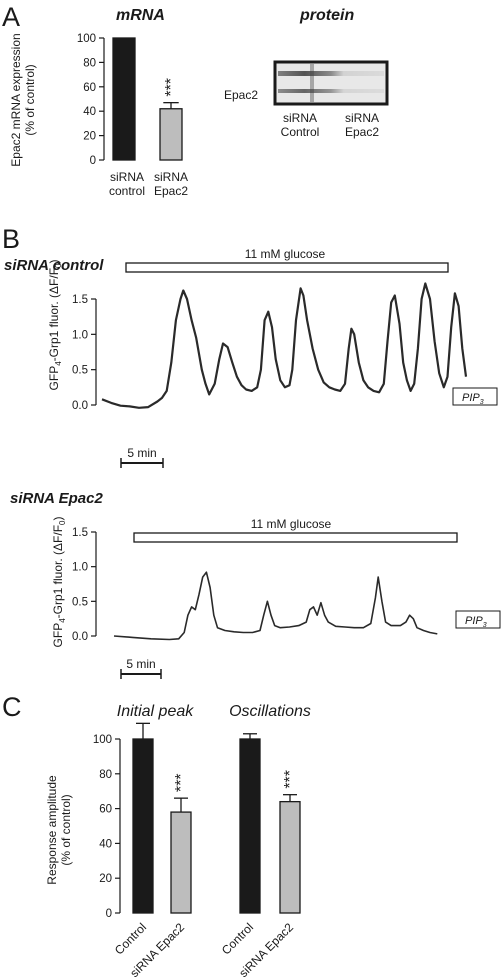  Describe the element at coordinates (16, 99) in the screenshot. I see `mrna-ylabel-line1: Epac2 mRNA expression` at that location.